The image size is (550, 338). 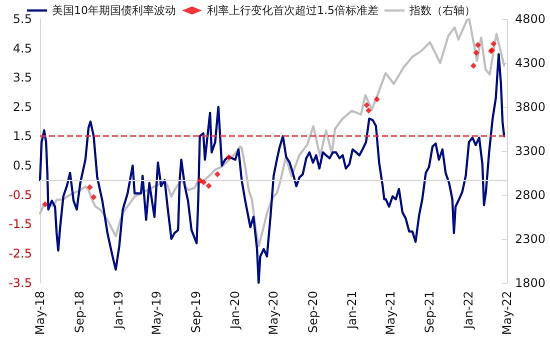 What do you see at coordinates (507, 313) in the screenshot?
I see `x-tick-label: May-22` at bounding box center [507, 313].